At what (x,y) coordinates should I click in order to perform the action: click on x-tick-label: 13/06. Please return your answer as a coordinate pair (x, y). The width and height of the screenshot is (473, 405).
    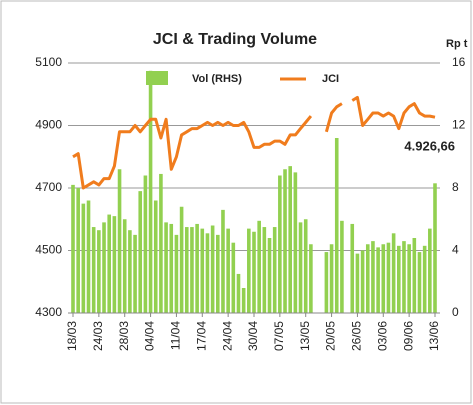
    Looking at the image, I should click on (434, 336).